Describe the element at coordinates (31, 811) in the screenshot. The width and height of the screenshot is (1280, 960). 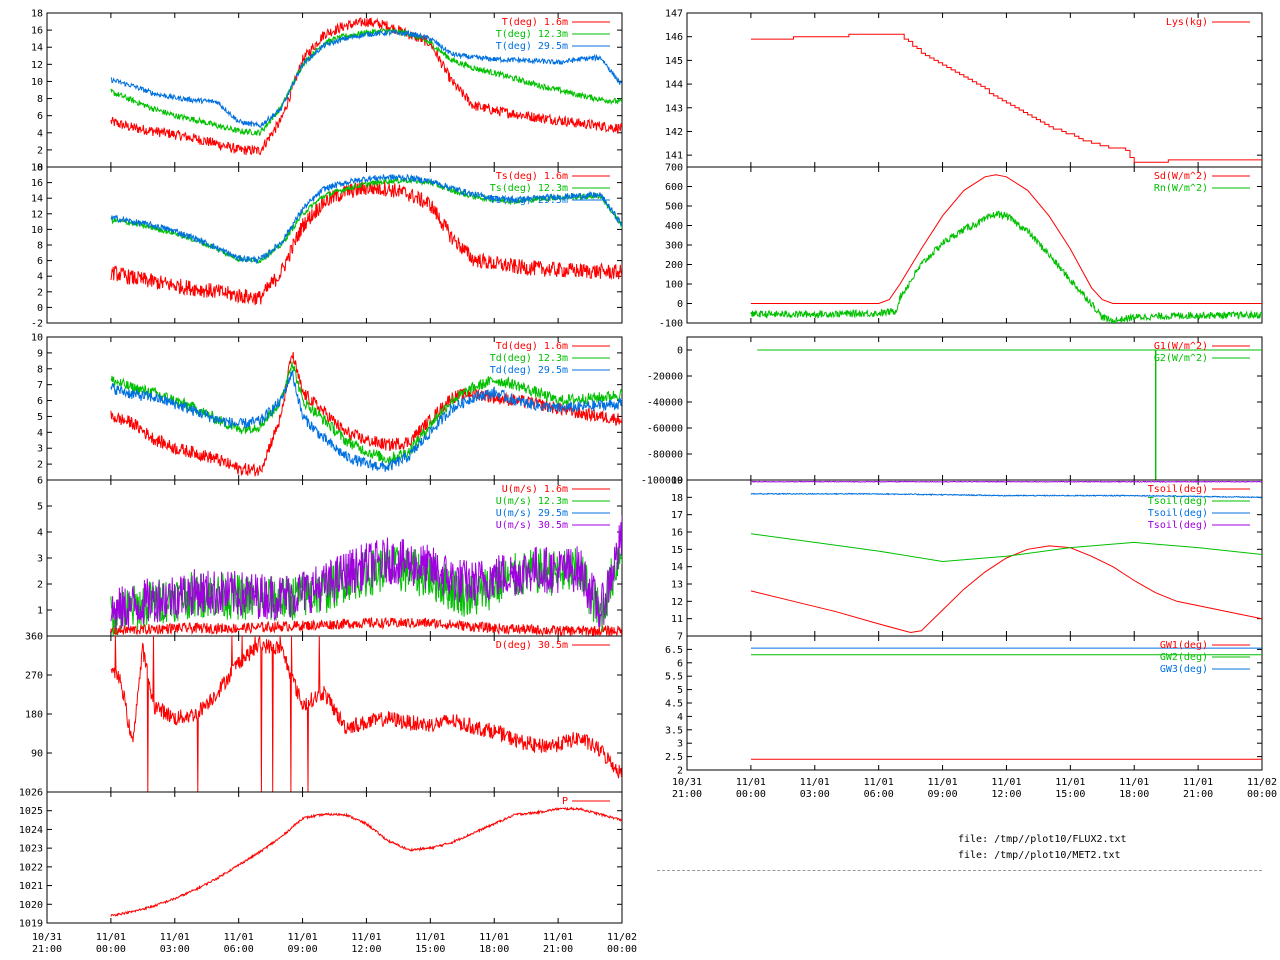
I see `y-tick-label: 1025` at that location.